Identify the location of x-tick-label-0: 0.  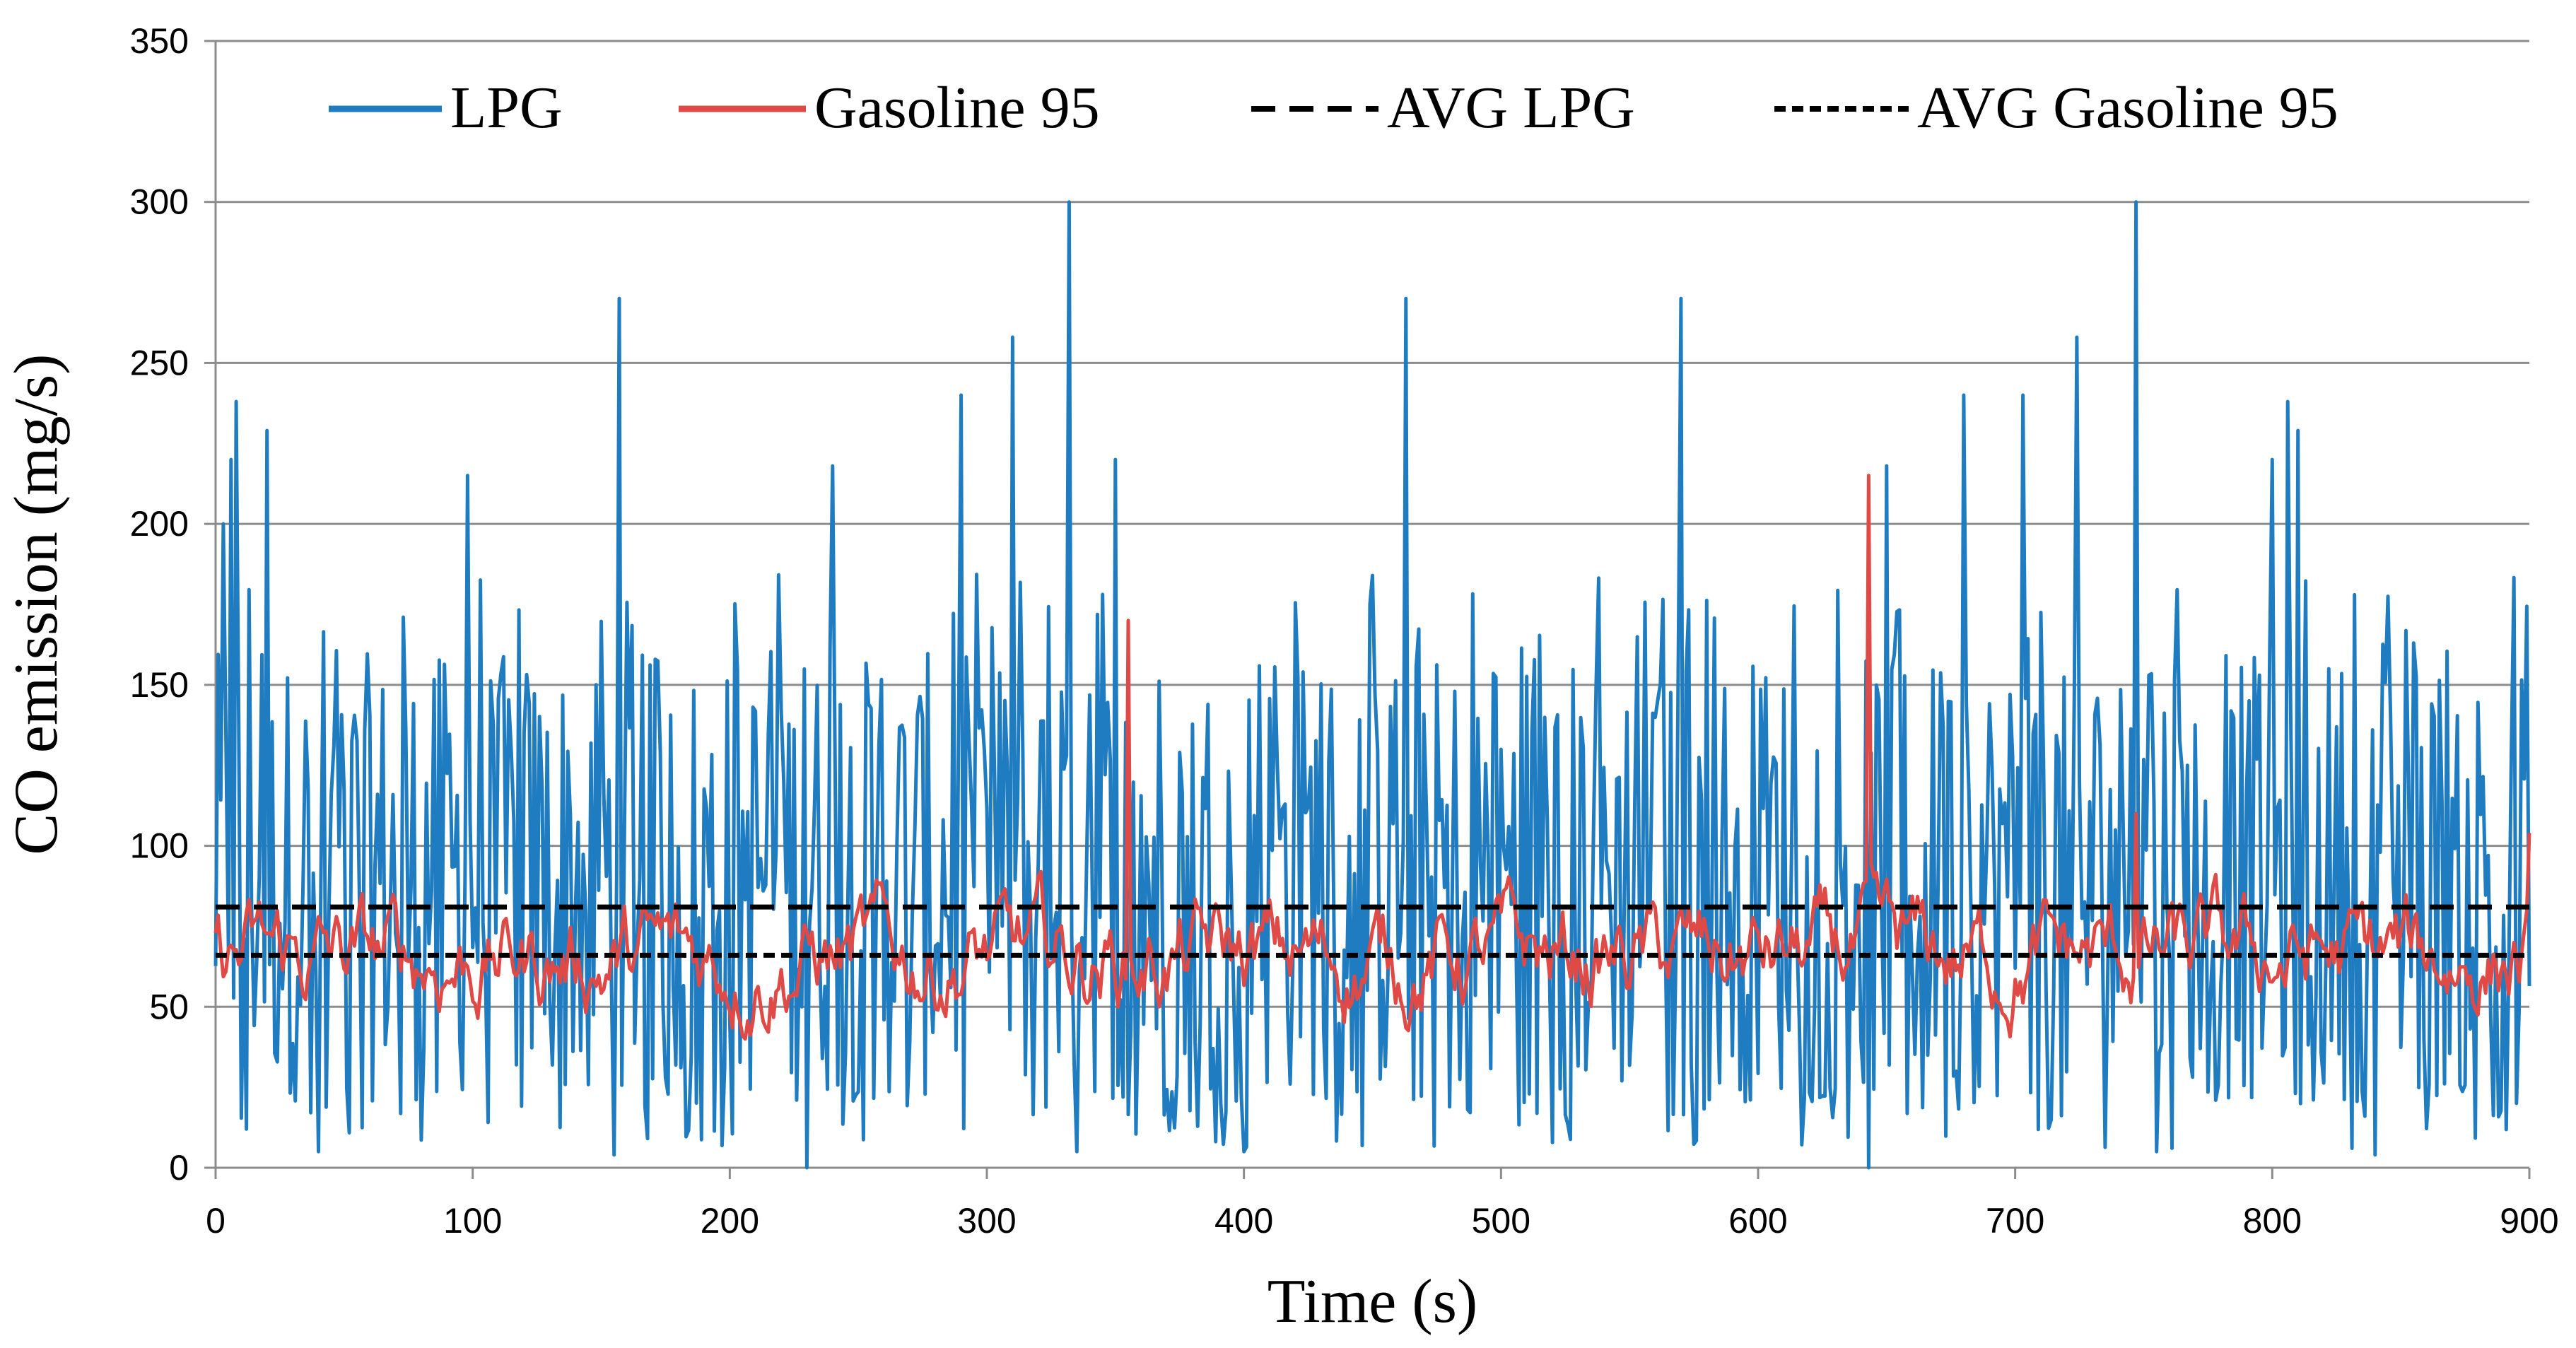
(216, 1221).